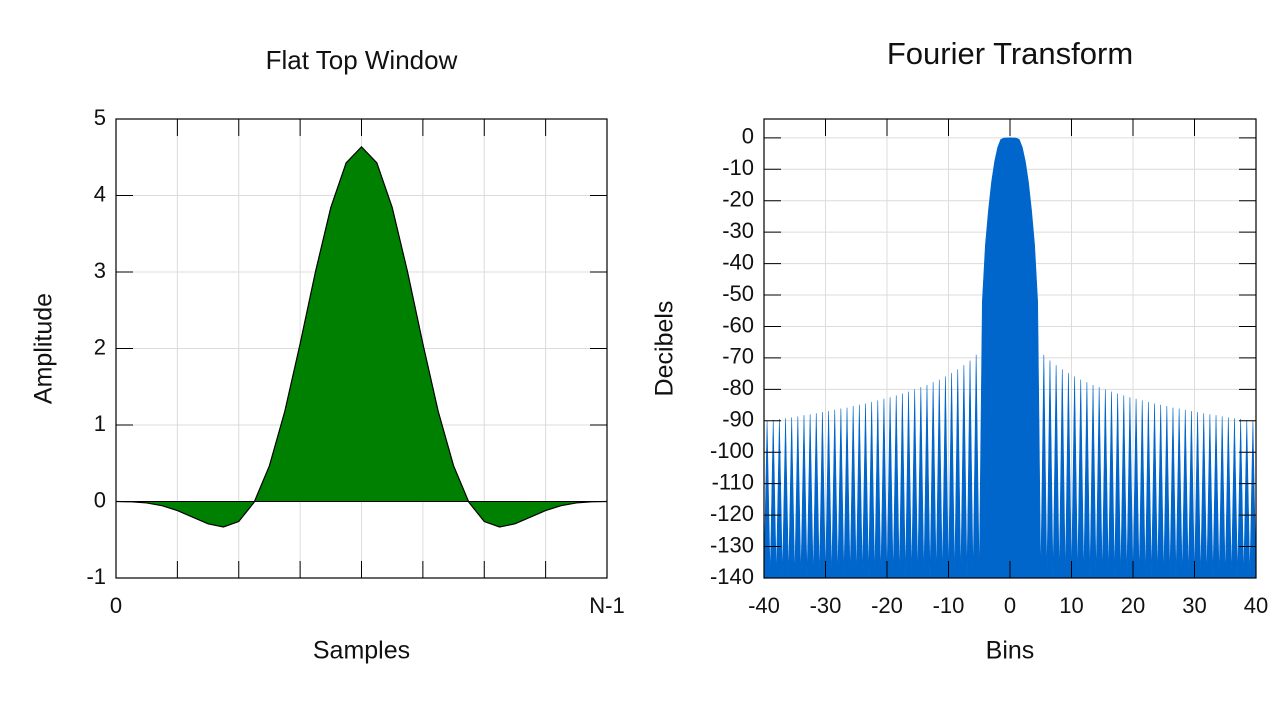 The image size is (1280, 711). Describe the element at coordinates (100, 423) in the screenshot. I see `y-tick-label: 1` at that location.